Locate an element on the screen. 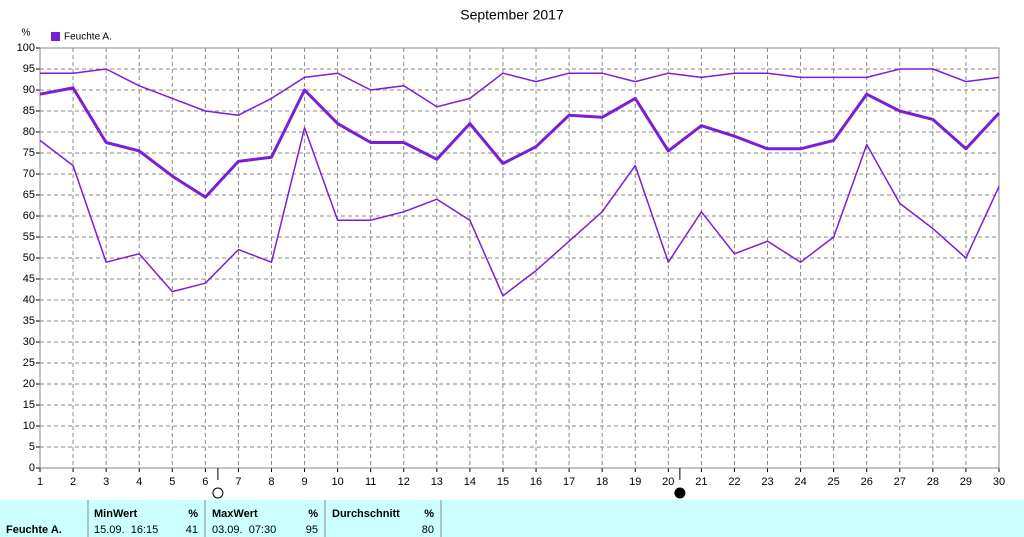 The width and height of the screenshot is (1024, 537). x-tick-label: 16 is located at coordinates (536, 482).